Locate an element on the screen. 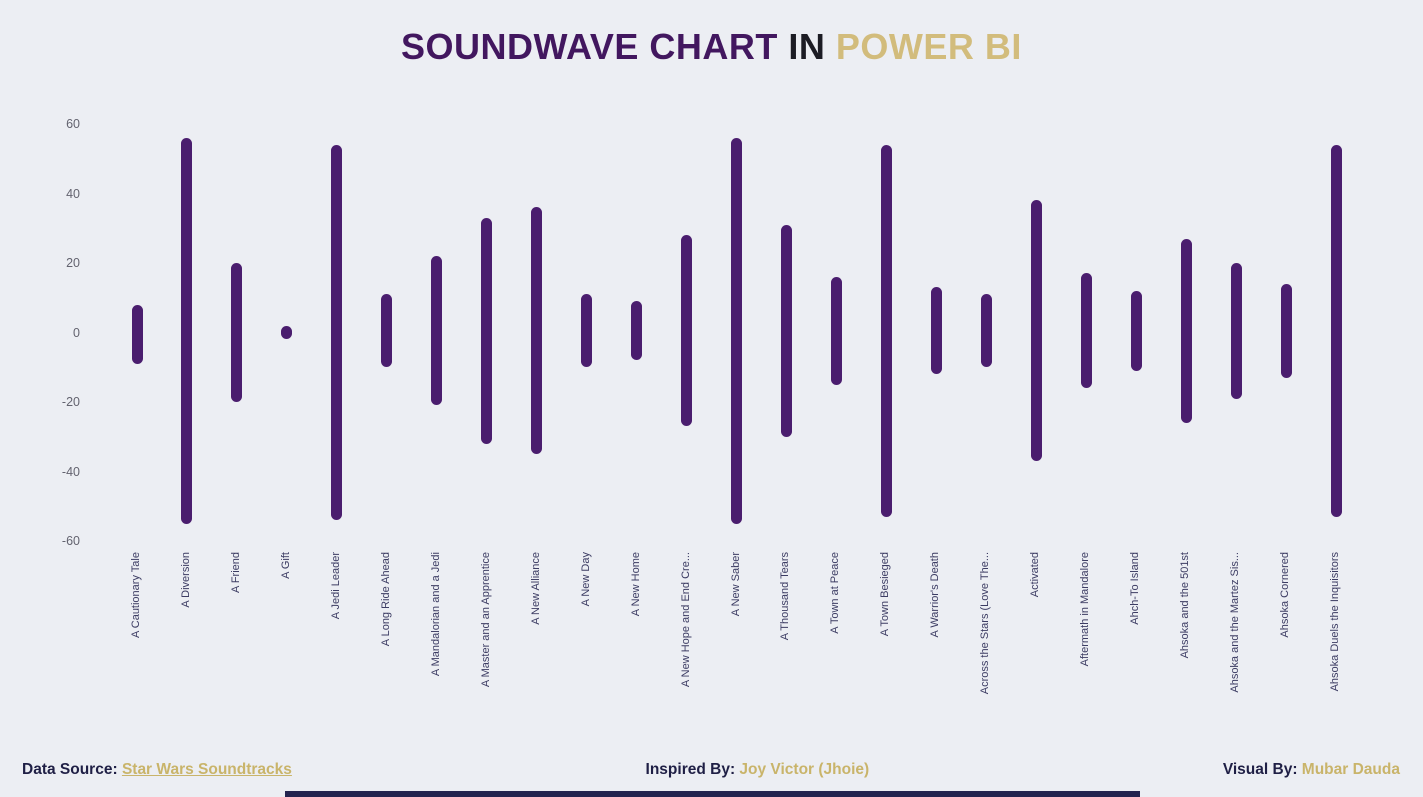  inspired-by-value: Joy Victor (Jhoie) is located at coordinates (804, 769).